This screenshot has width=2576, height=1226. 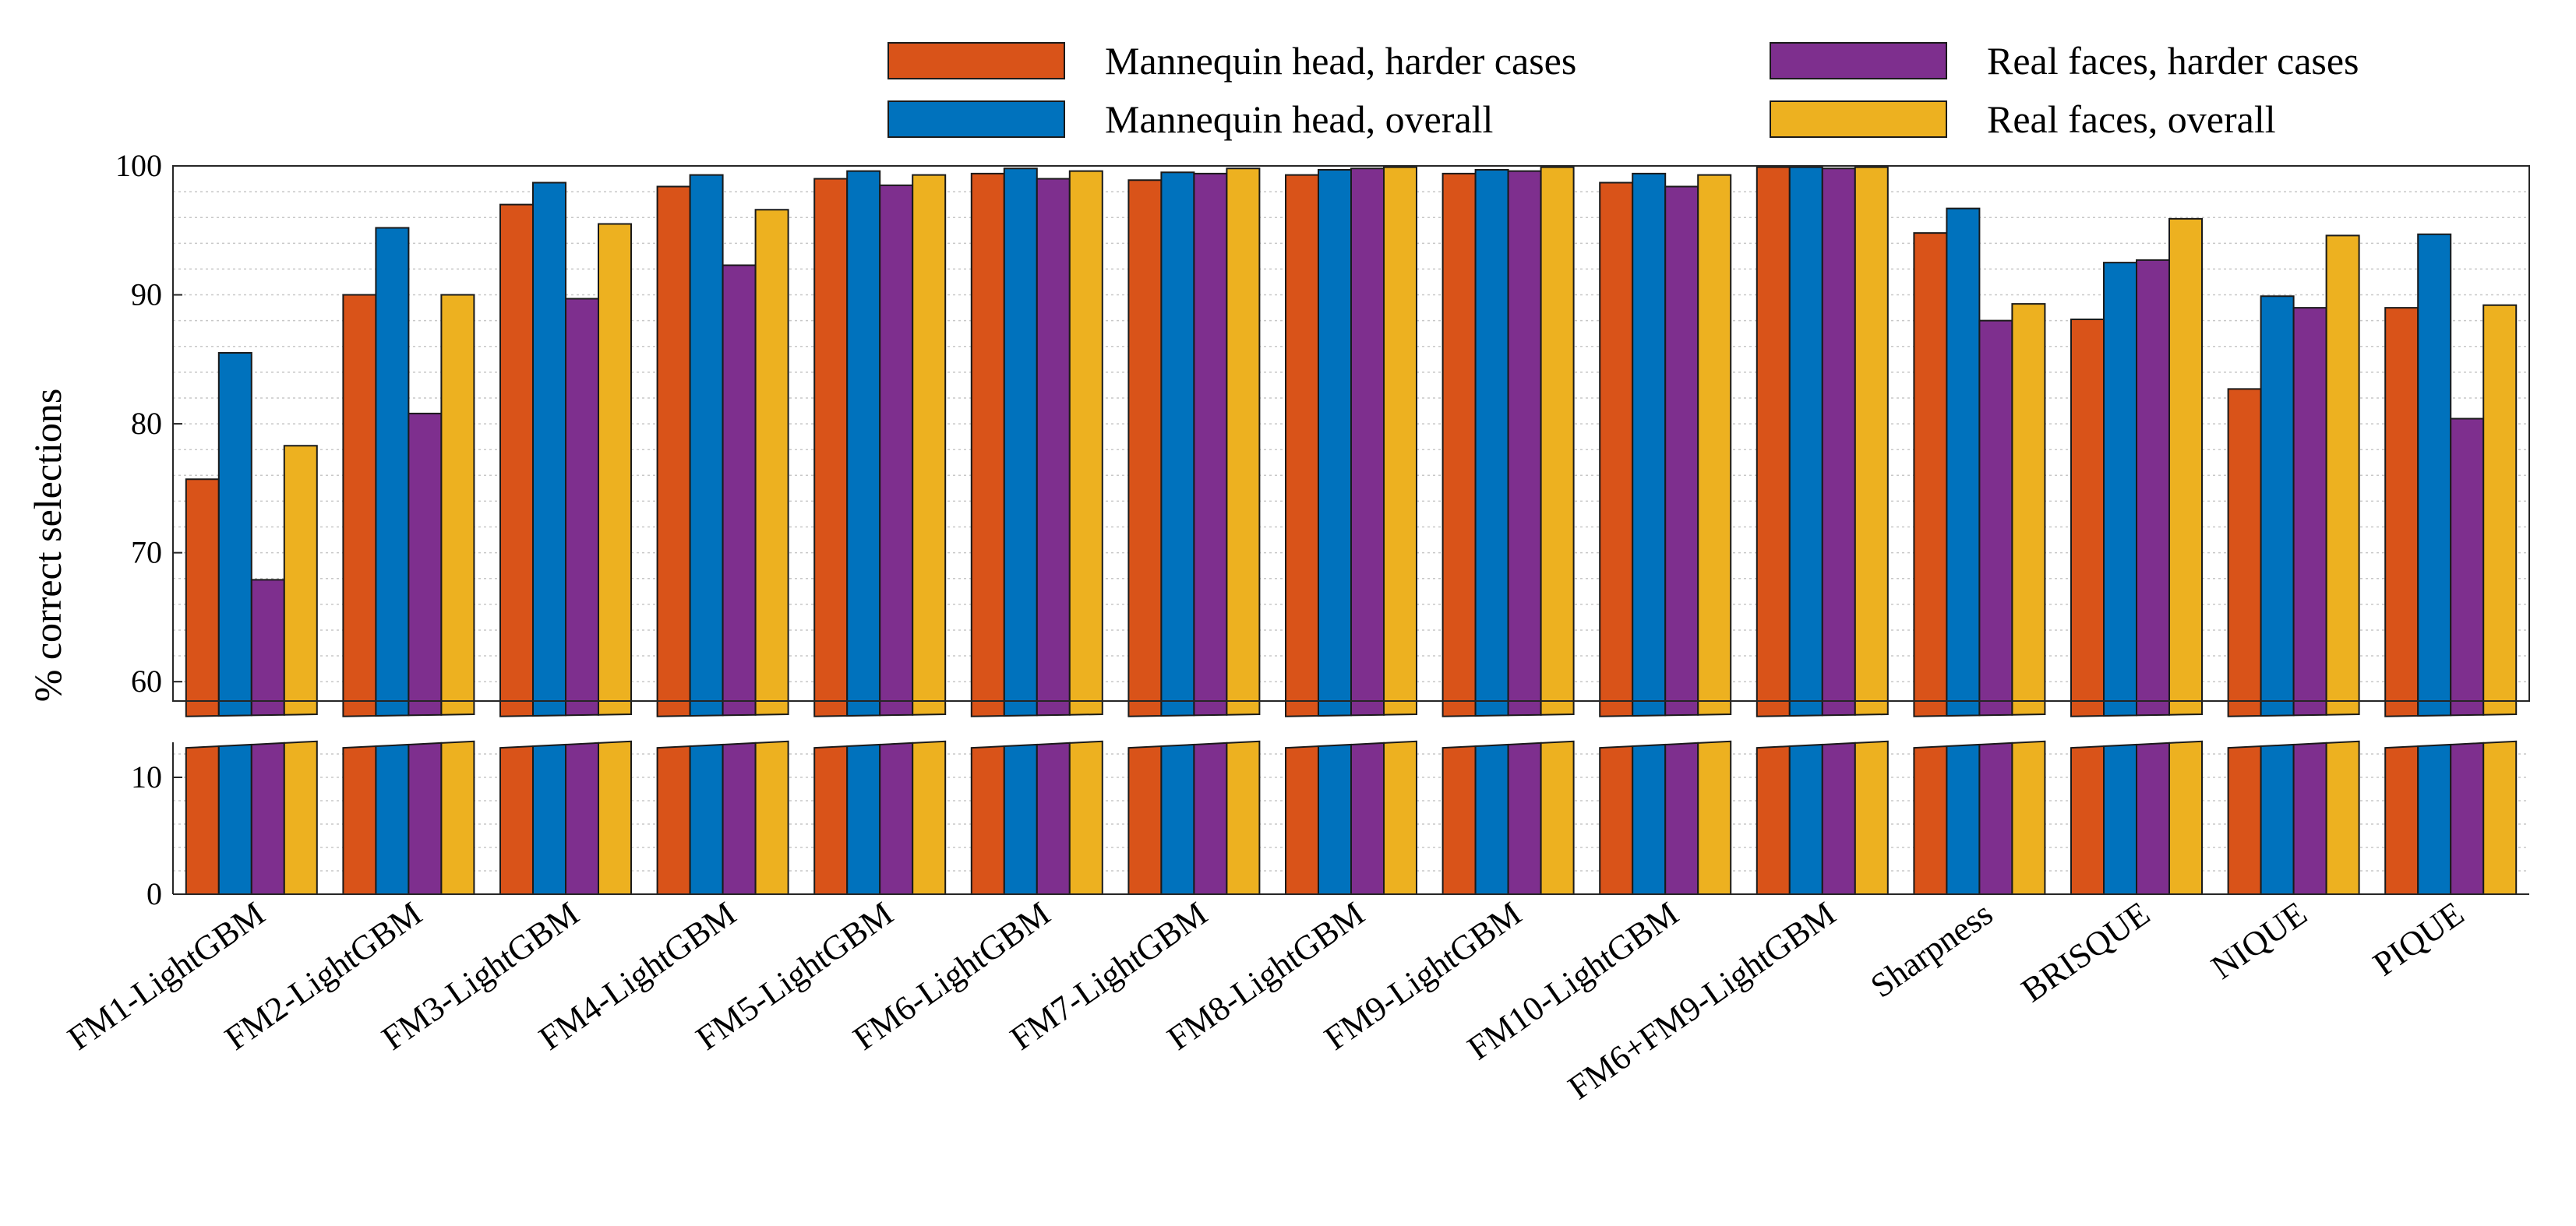 I want to click on y-tick-label: 60, so click(x=146, y=682).